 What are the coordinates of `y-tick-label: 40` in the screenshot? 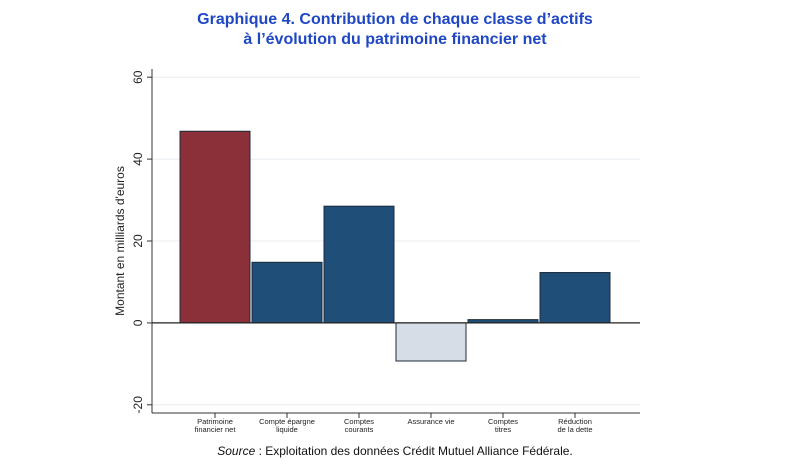 It's located at (138, 159).